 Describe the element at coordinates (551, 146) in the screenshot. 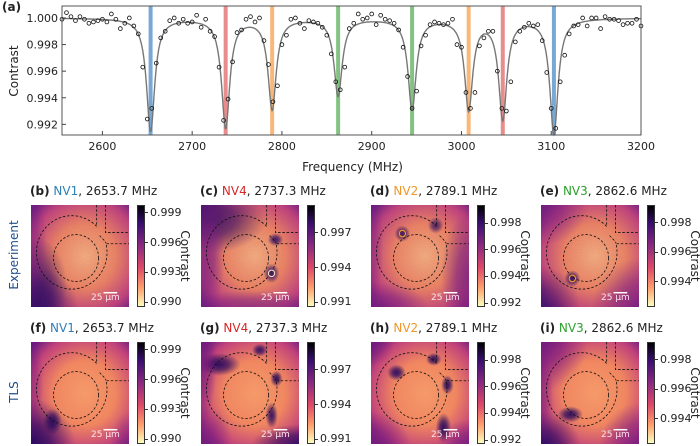

I see `x-tick-label: 3100` at that location.